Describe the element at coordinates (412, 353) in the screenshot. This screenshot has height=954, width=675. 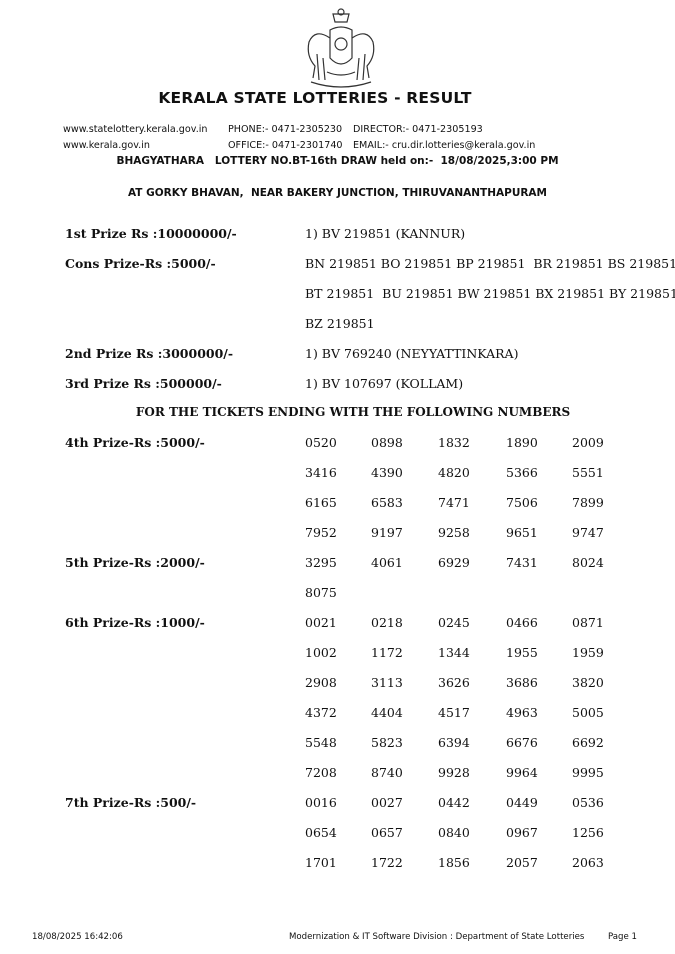
I see `prize-result: 1) BV 769240 (NEYYATTINKARA)` at that location.